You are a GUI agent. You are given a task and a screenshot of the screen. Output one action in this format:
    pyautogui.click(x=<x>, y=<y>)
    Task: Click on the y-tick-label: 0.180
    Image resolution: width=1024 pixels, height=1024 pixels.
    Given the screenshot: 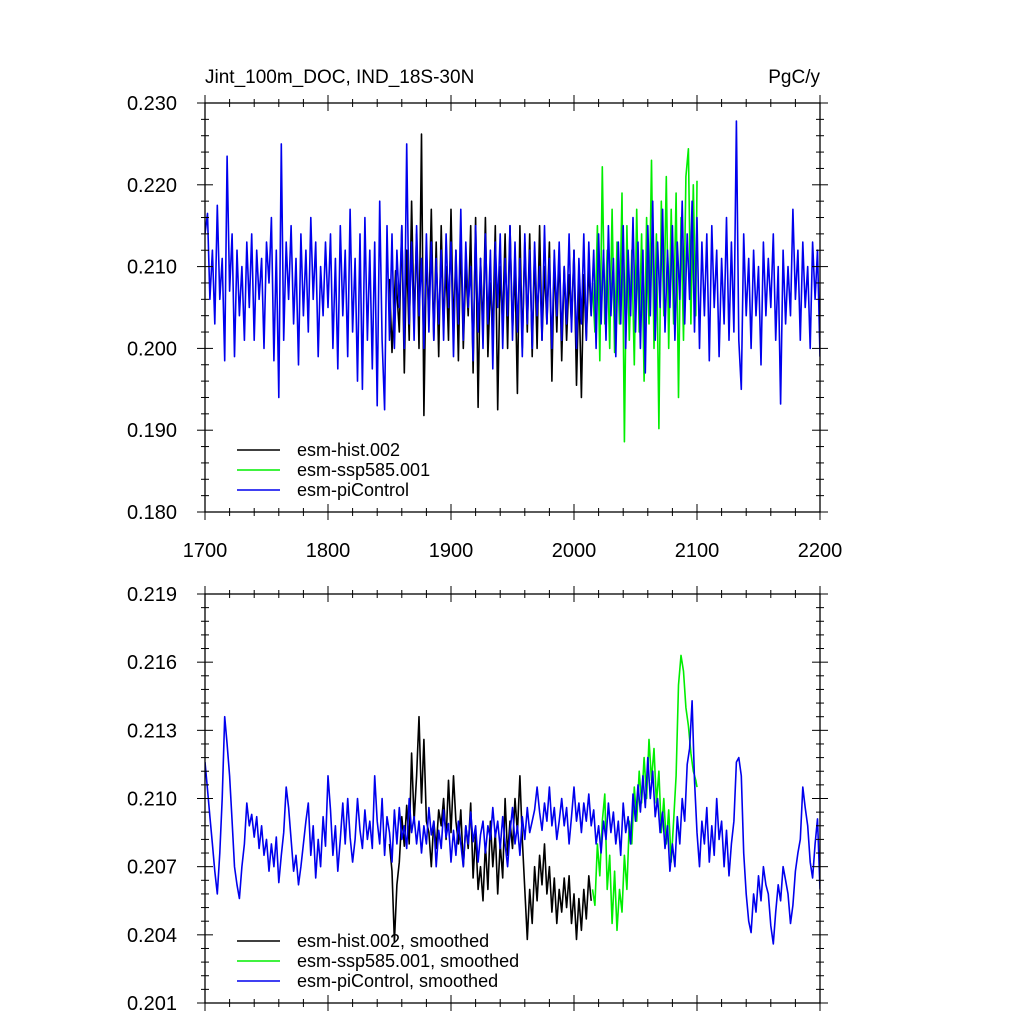 What is the action you would take?
    pyautogui.click(x=152, y=513)
    